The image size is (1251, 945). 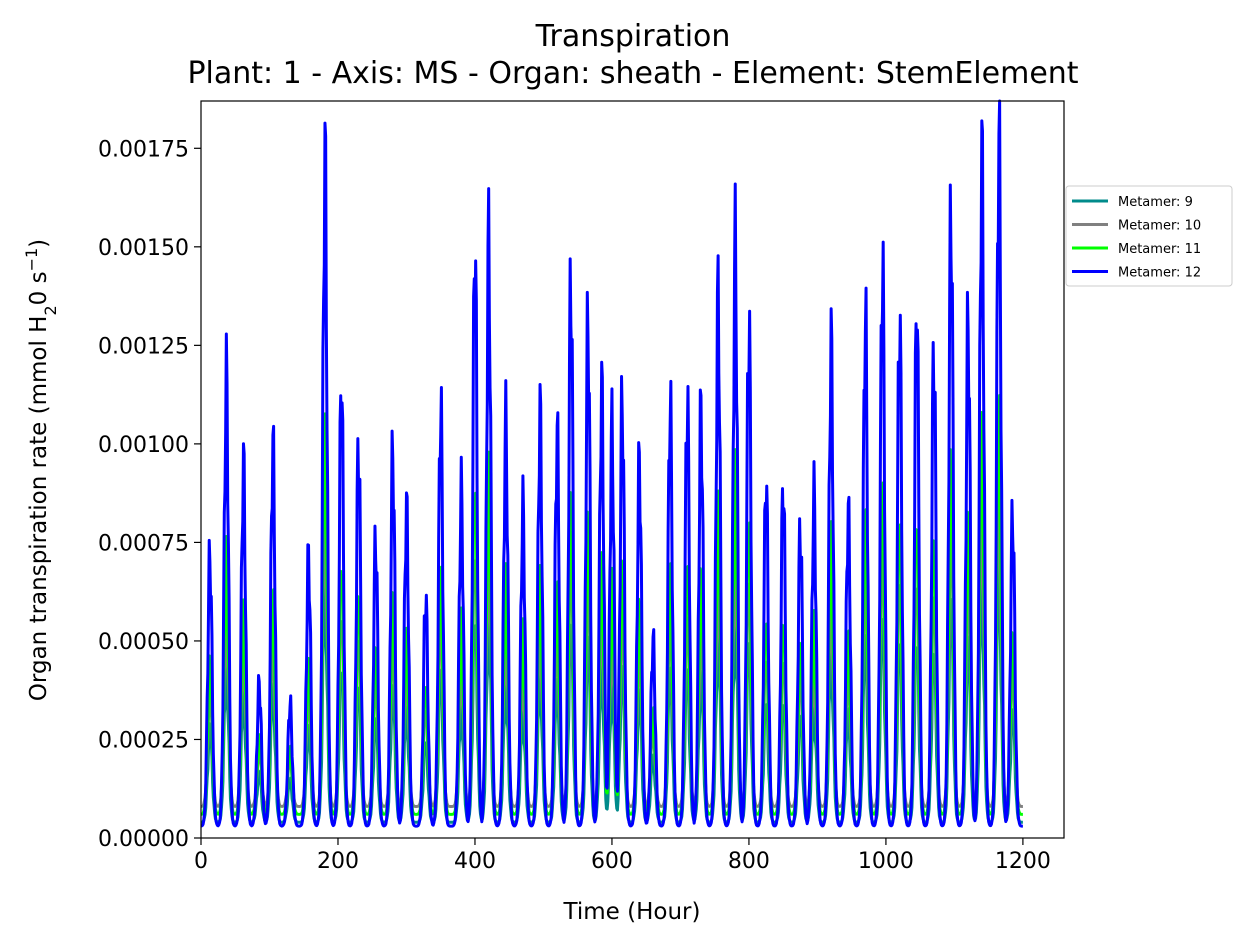 What do you see at coordinates (338, 861) in the screenshot?
I see `x-tick-label: 200` at bounding box center [338, 861].